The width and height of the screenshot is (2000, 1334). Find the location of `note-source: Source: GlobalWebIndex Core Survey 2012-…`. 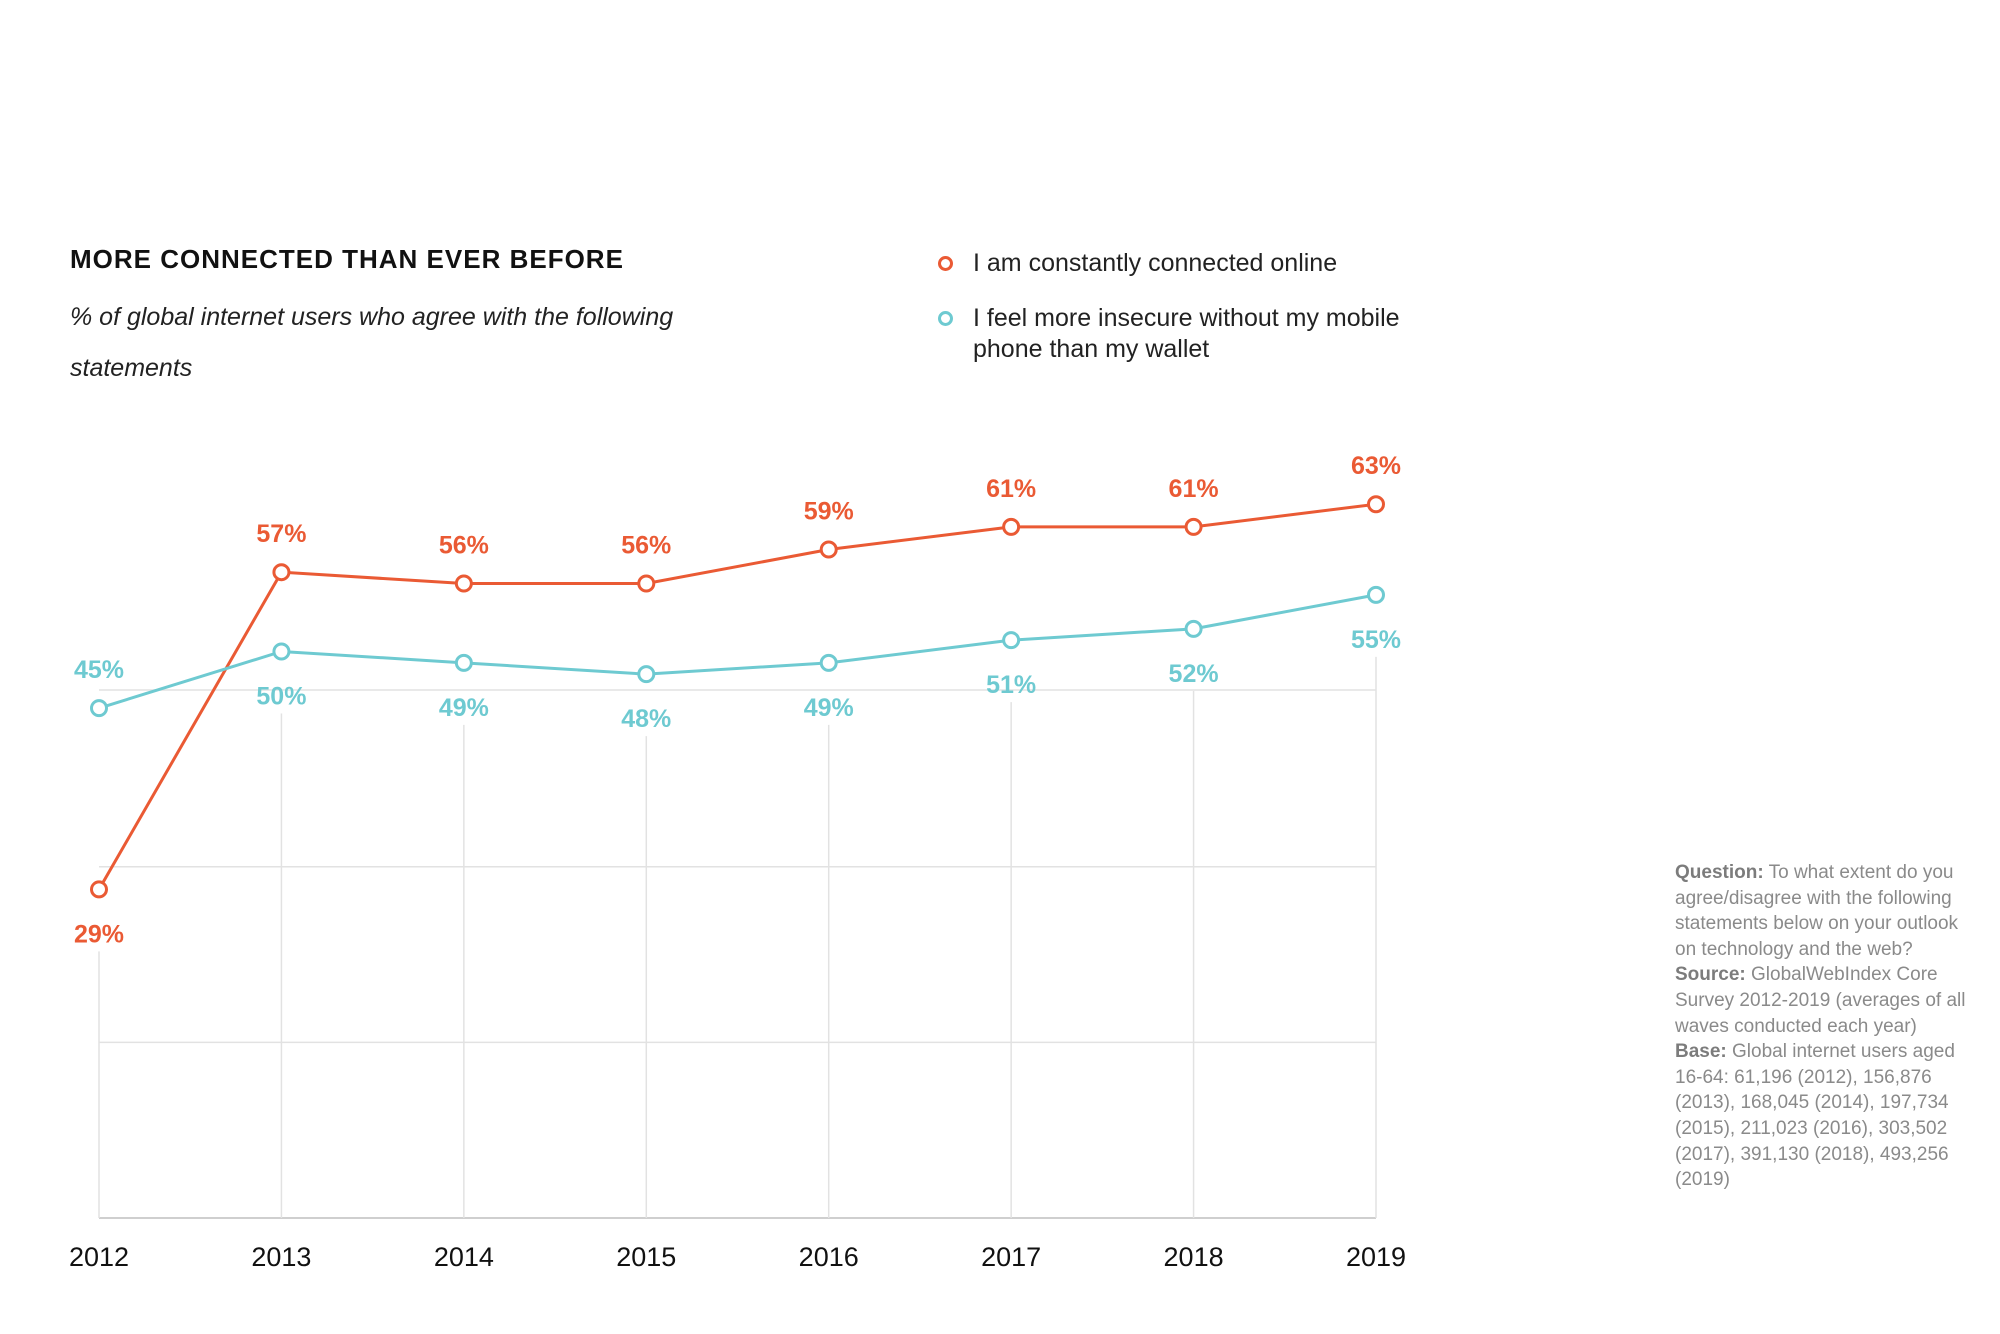

note-source: Source: GlobalWebIndex Core Survey 2012-… is located at coordinates (1820, 1000).